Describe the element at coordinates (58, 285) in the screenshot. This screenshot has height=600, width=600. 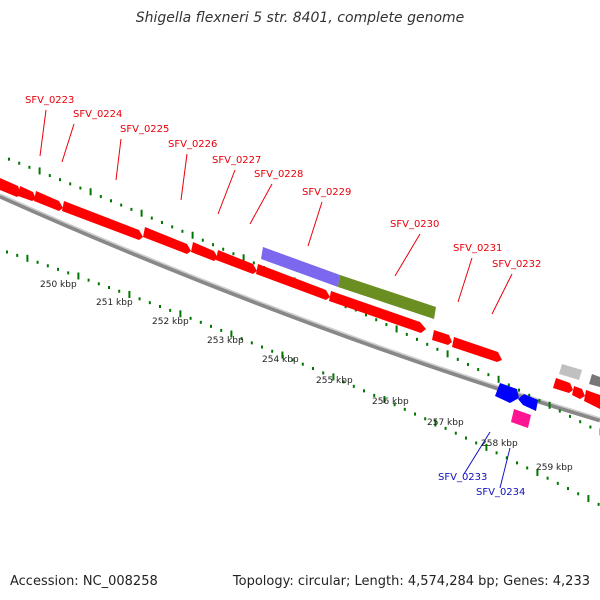
I see `scale-label: 250 kbp` at that location.